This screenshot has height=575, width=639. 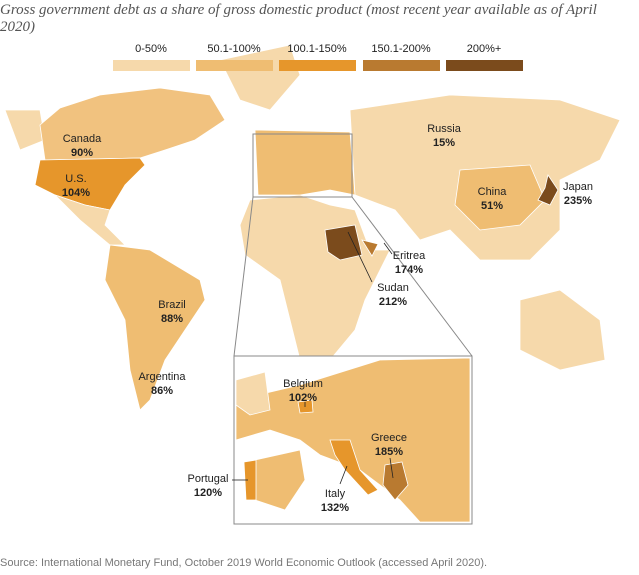 I want to click on belgium, so click(x=305, y=406).